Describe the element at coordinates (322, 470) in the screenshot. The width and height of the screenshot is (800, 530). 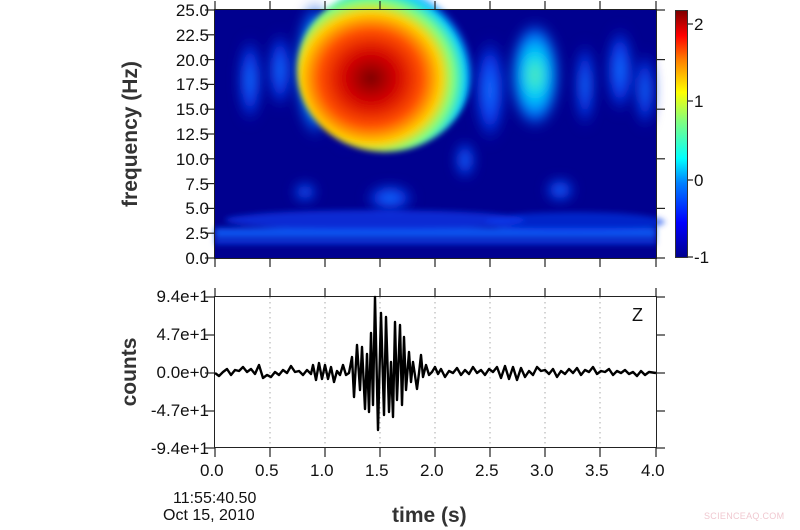
I see `time-tick: 1.0` at that location.